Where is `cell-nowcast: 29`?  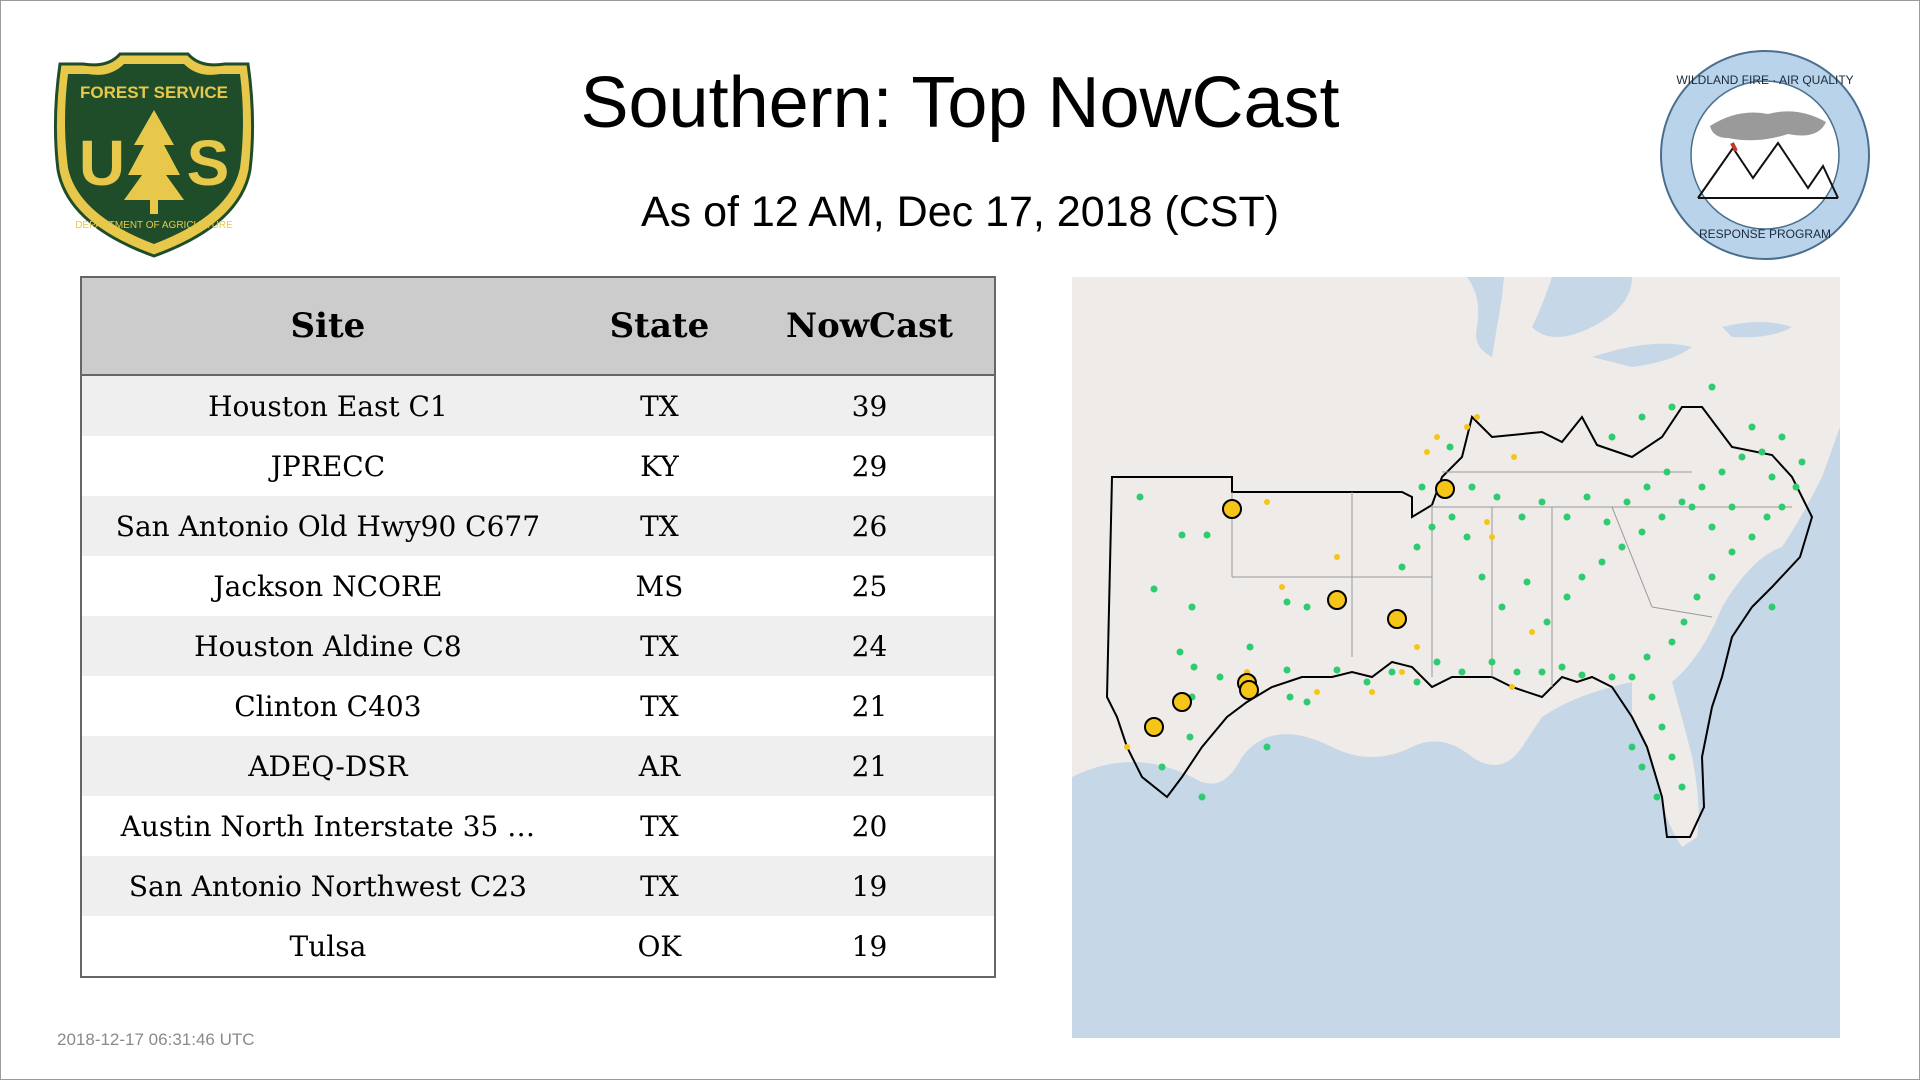 cell-nowcast: 29 is located at coordinates (869, 466).